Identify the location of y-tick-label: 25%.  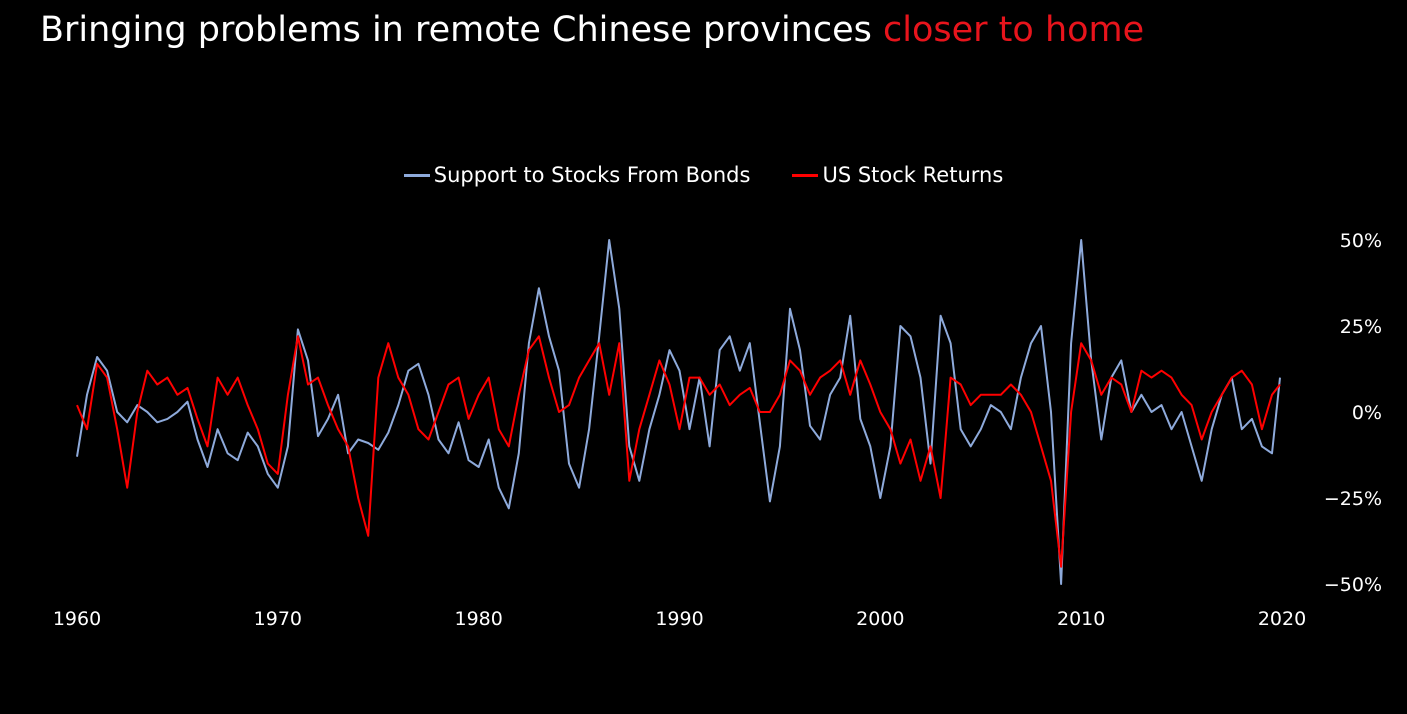
(1361, 327).